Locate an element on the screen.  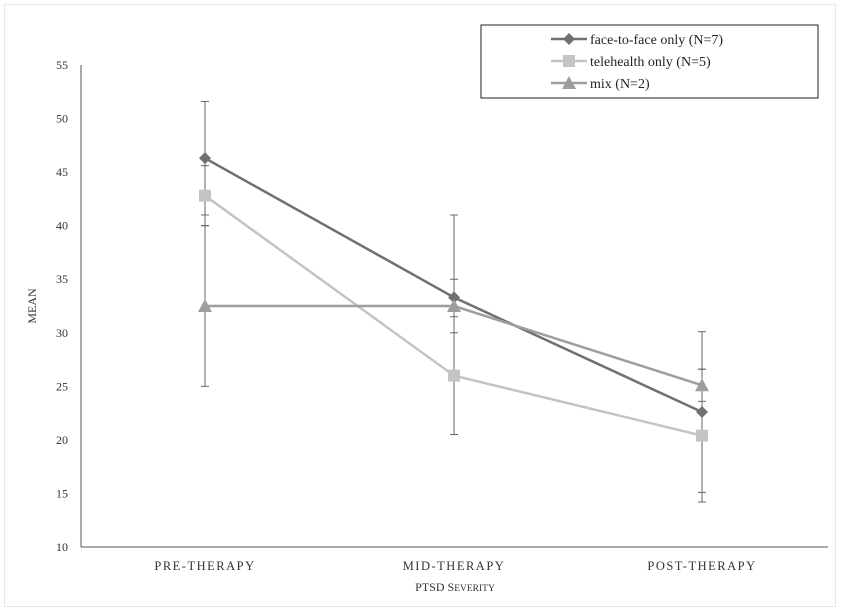
y-axis-title: MEAN is located at coordinates (32, 306).